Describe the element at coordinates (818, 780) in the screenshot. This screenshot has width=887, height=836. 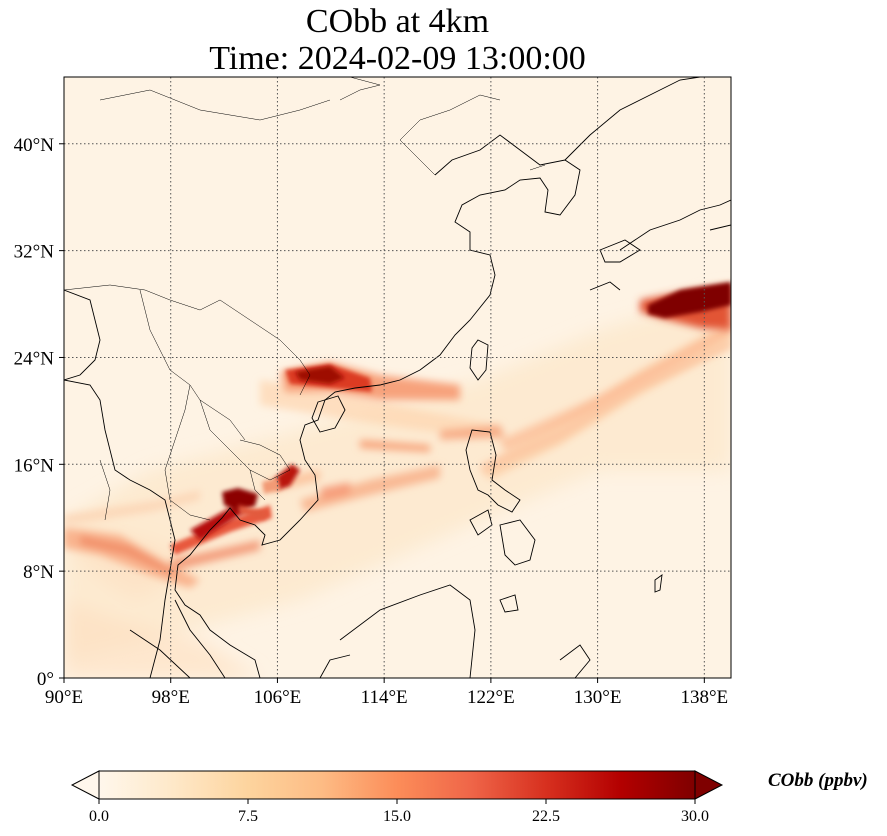
I see `colorbar-title: CObb (ppbv)` at that location.